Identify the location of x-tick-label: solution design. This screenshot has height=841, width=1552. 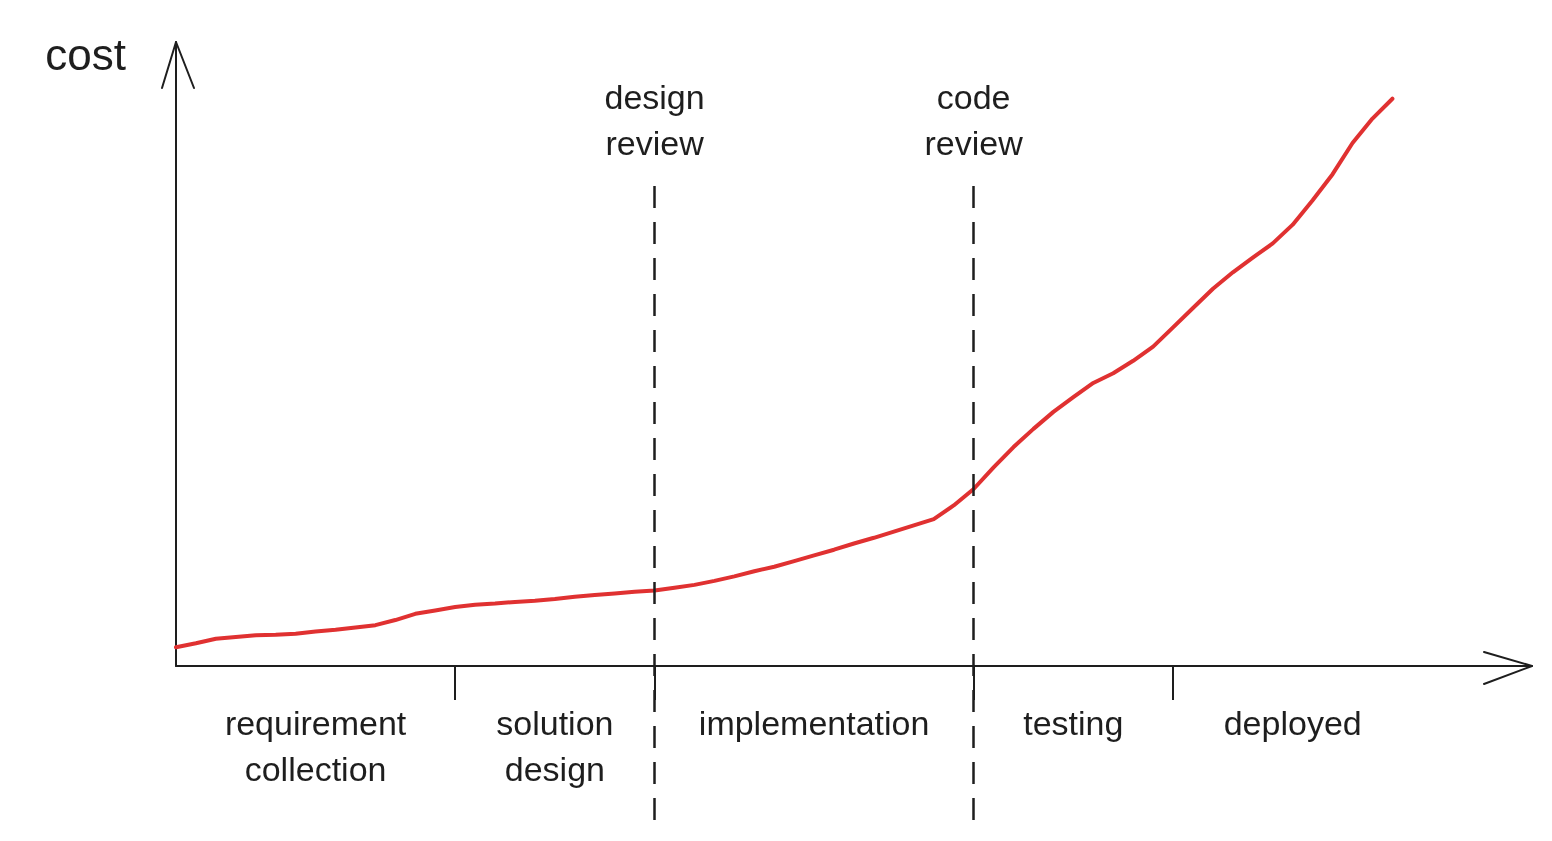
(555, 746).